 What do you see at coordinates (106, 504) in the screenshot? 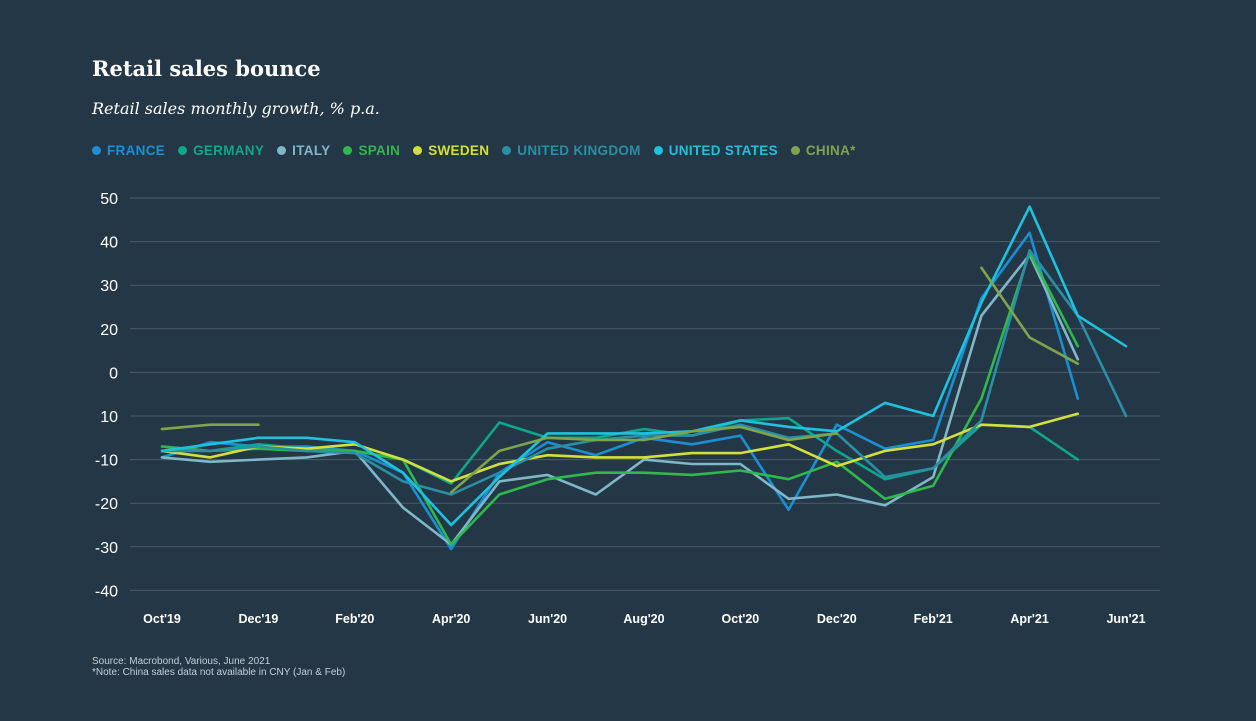
I see `y-tick-label: -20` at bounding box center [106, 504].